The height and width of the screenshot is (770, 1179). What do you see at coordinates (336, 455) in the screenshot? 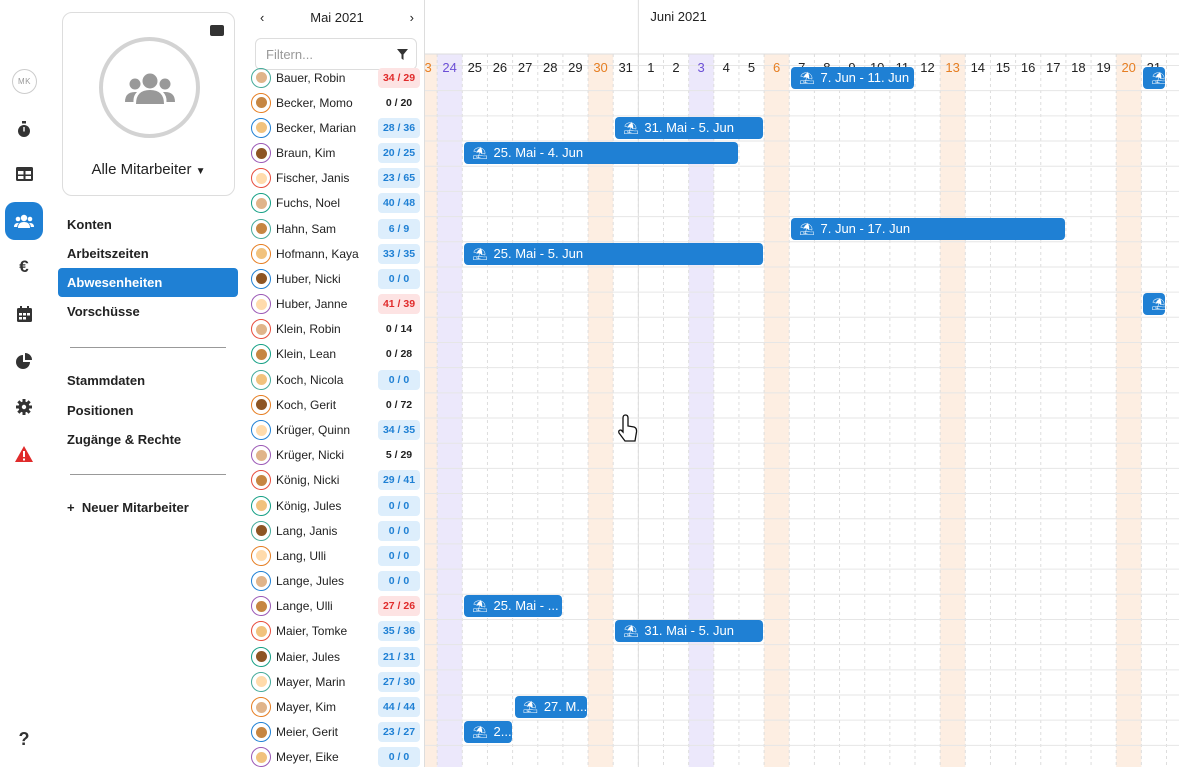
I see `table-row: Krüger, Nicki 5 / 29` at bounding box center [336, 455].